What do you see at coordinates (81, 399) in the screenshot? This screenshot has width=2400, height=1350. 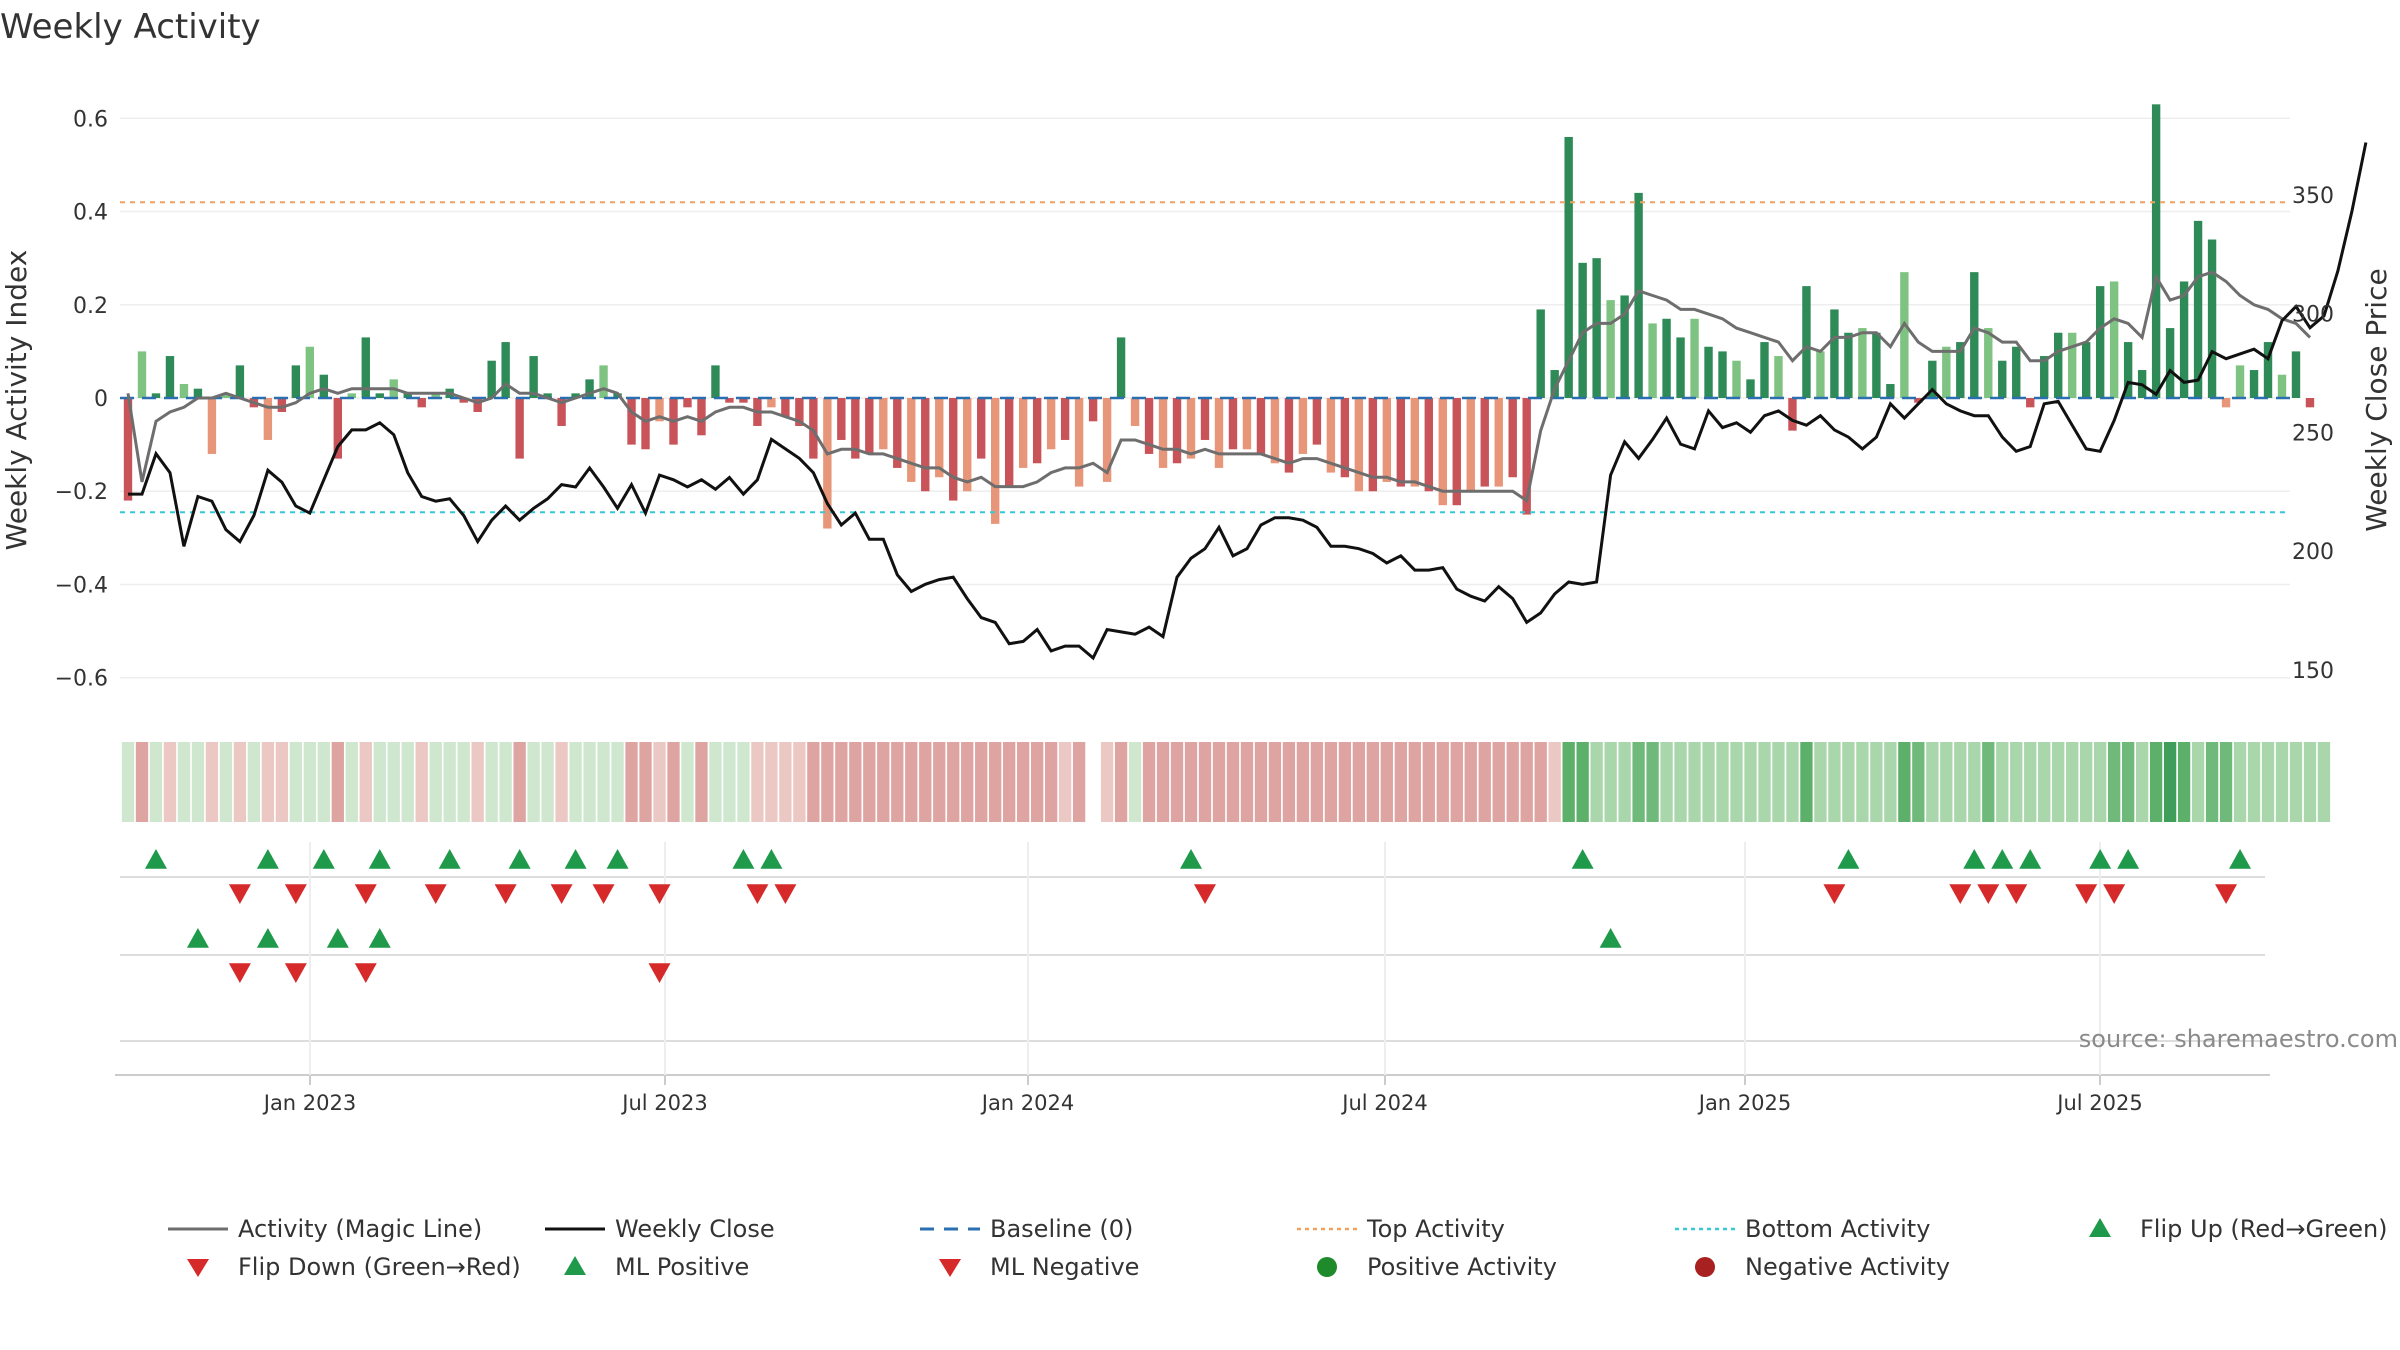 I see `left-axis-ticks: 0.6 0.4 0.2 0 −0.2 −0.4 −0.6` at bounding box center [81, 399].